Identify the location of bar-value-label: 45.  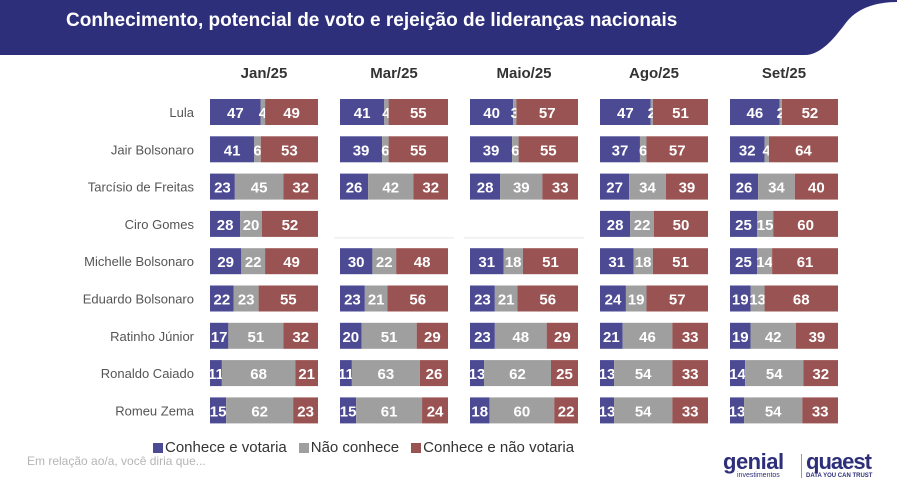
(259, 188).